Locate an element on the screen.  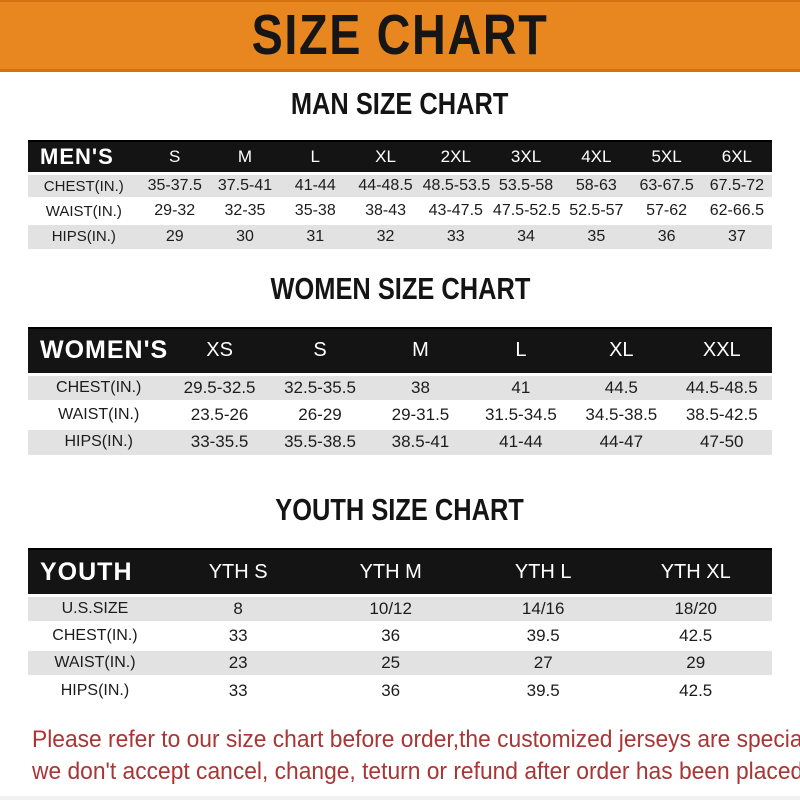
size-value-cell: 33 is located at coordinates (455, 236).